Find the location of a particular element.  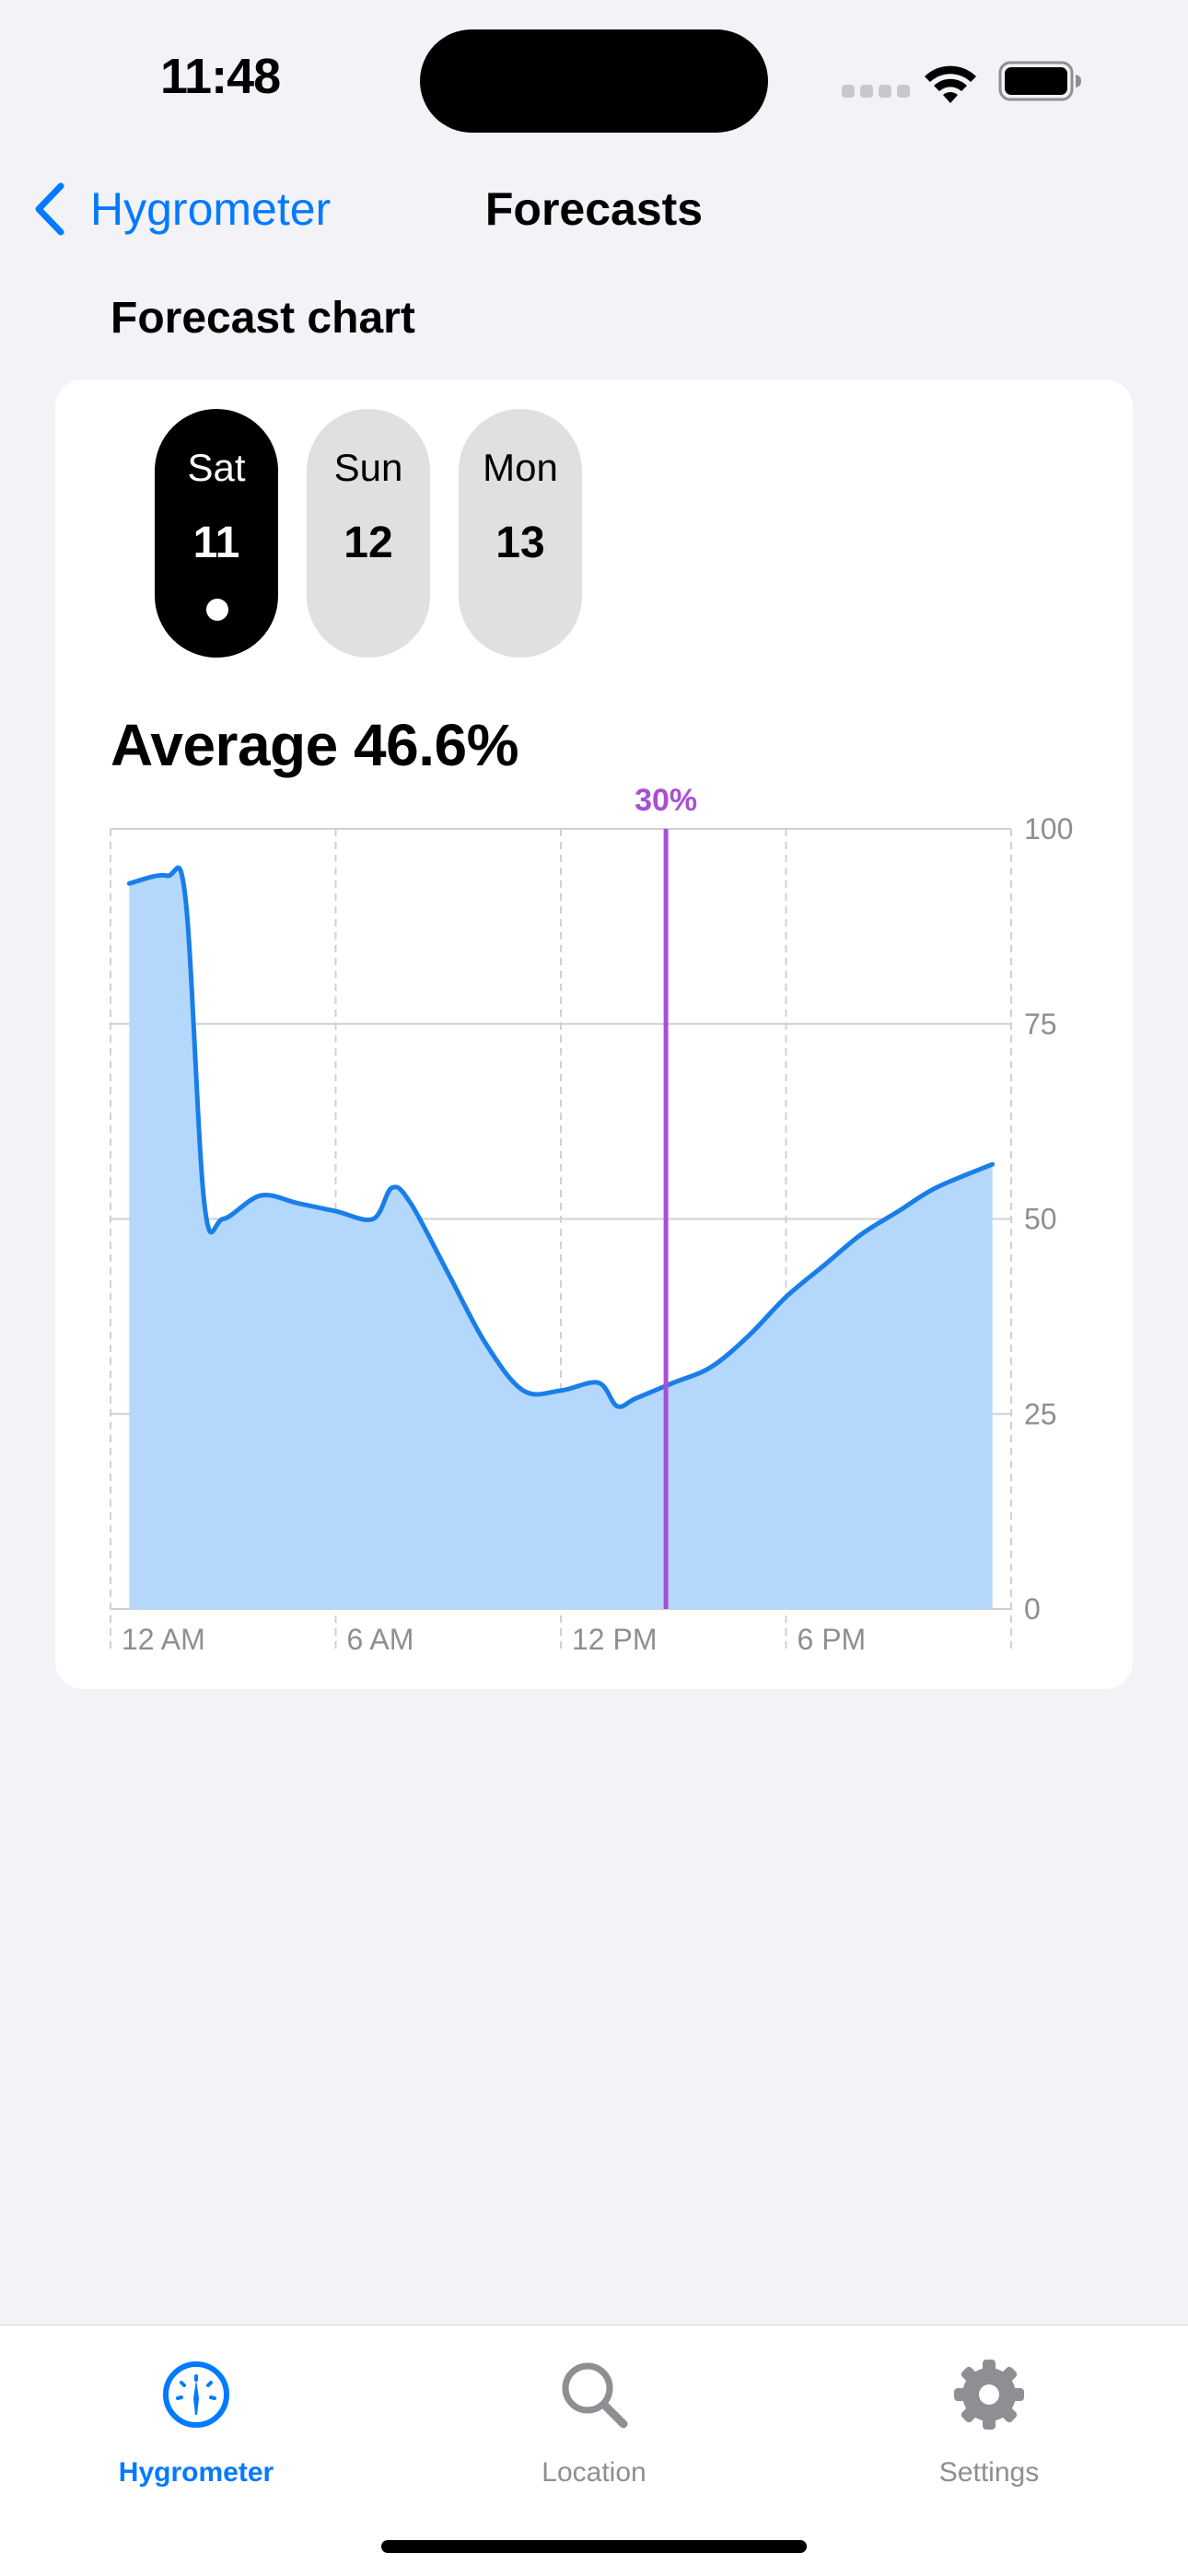

day-selector-mon: Mon 13 is located at coordinates (521, 533).